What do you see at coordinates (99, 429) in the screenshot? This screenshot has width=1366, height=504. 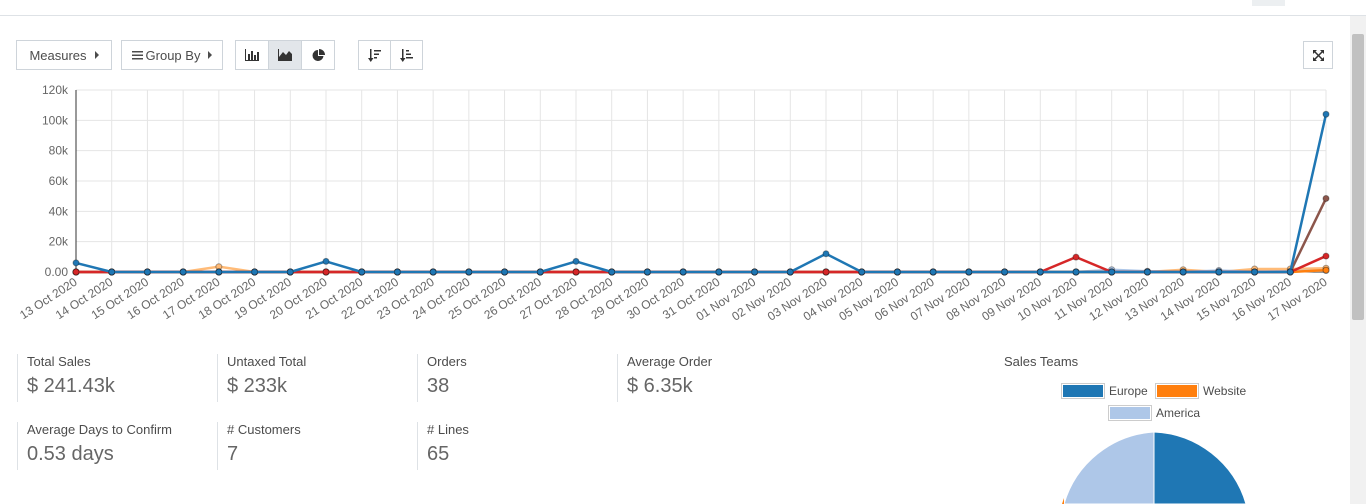 I see `kpi-label: Average Days to Confirm` at bounding box center [99, 429].